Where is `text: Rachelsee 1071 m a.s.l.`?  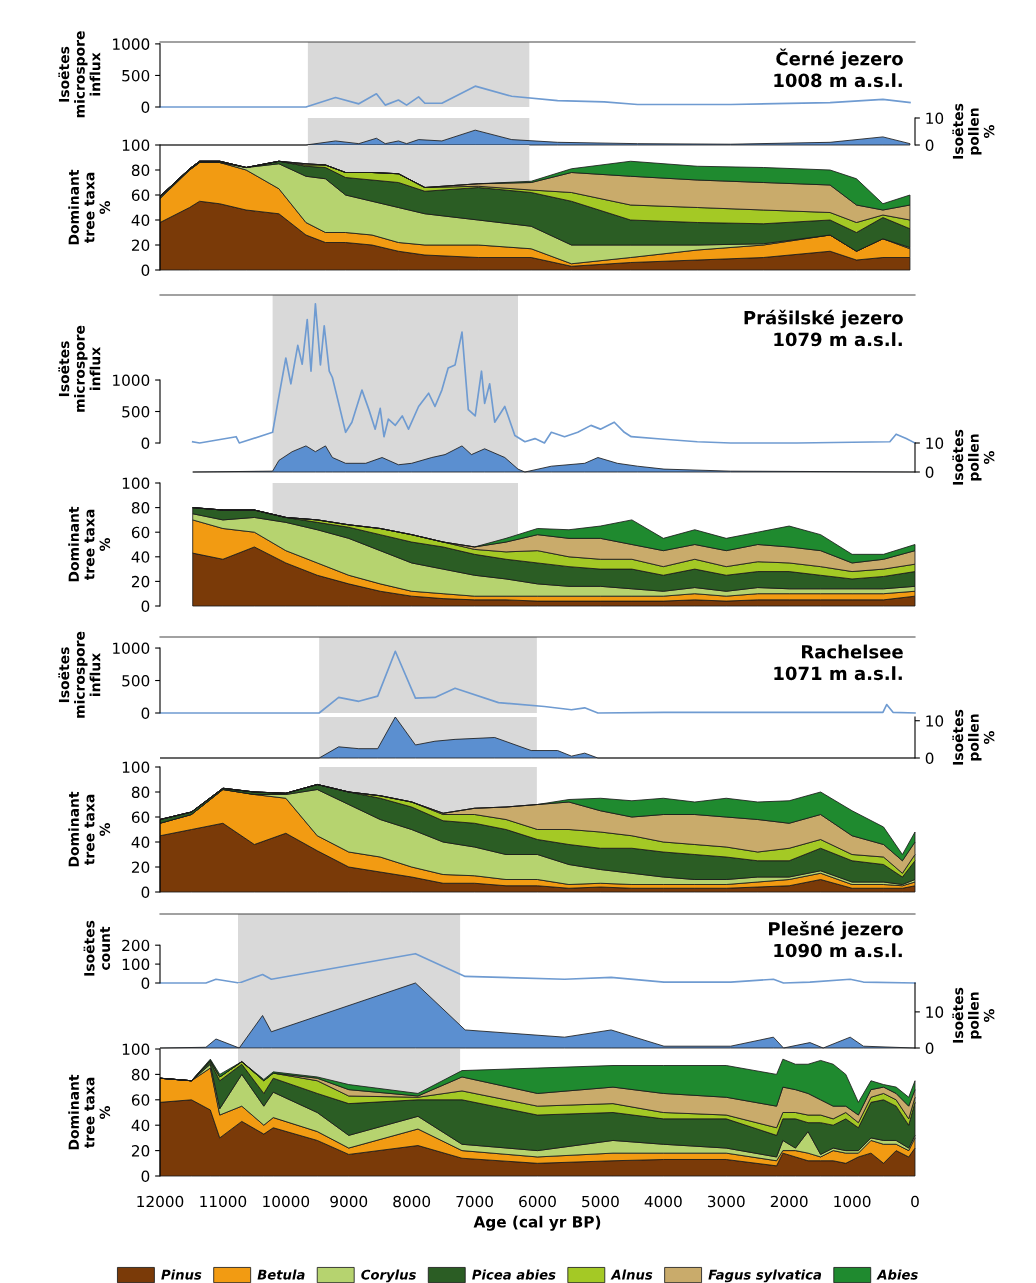
text: Rachelsee 1071 m a.s.l. is located at coordinates (838, 662).